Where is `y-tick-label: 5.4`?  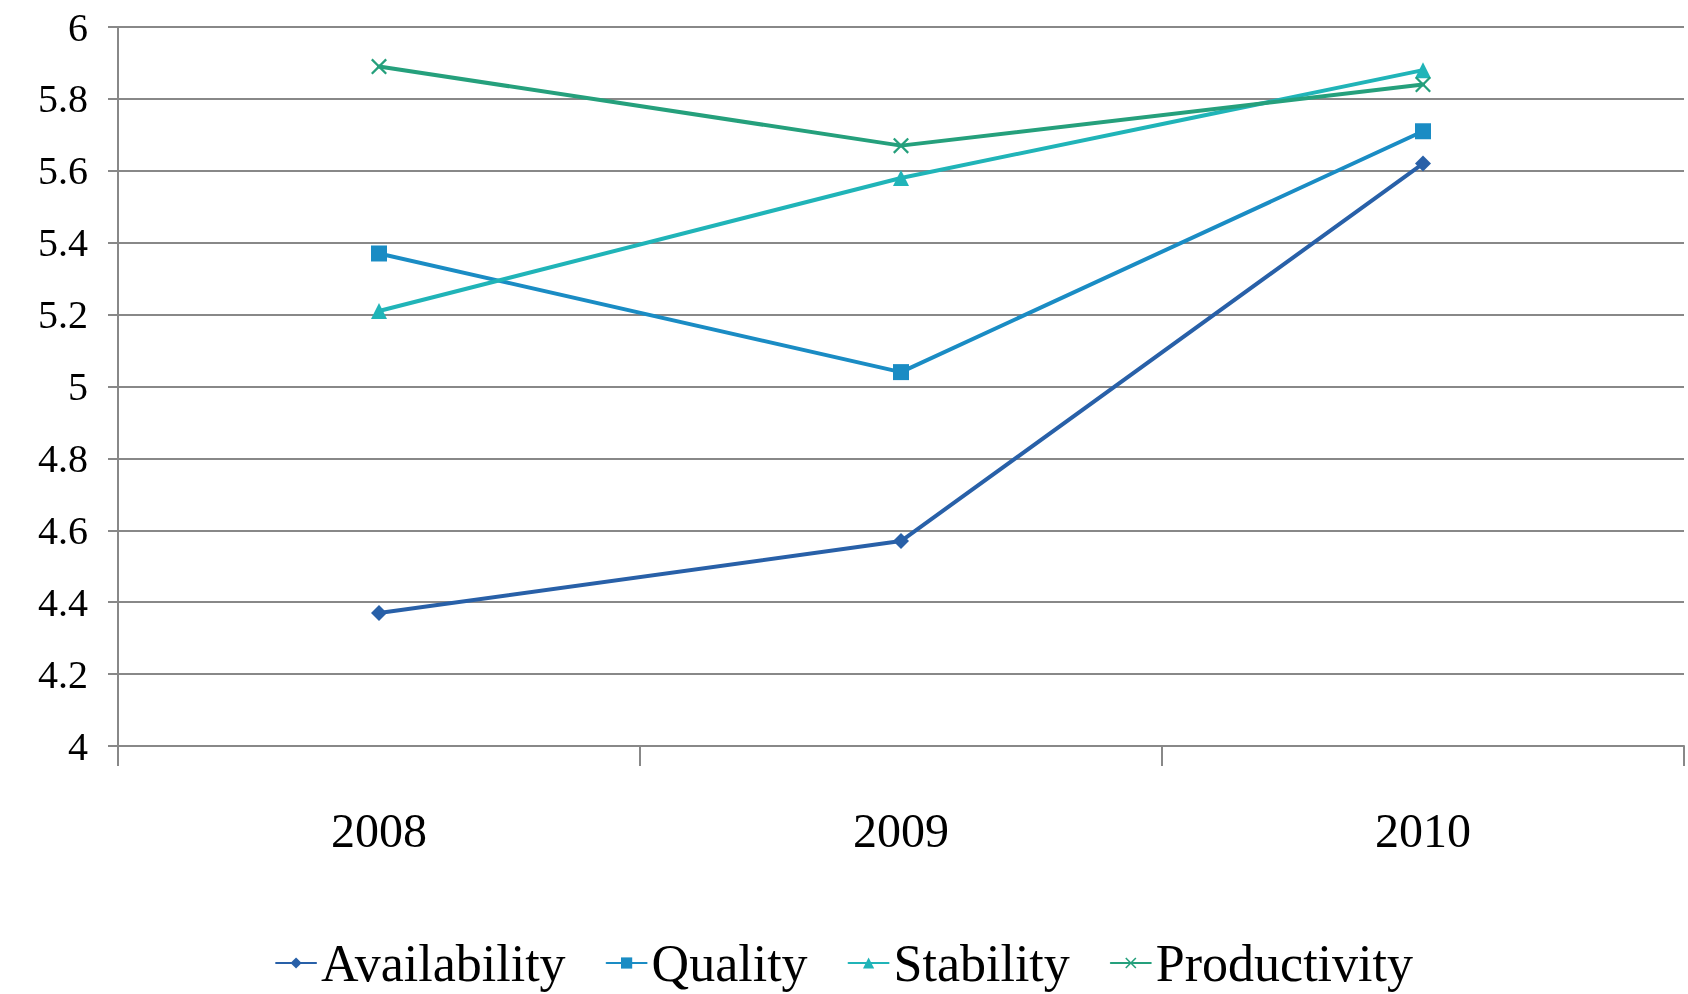
y-tick-label: 5.4 is located at coordinates (63, 243).